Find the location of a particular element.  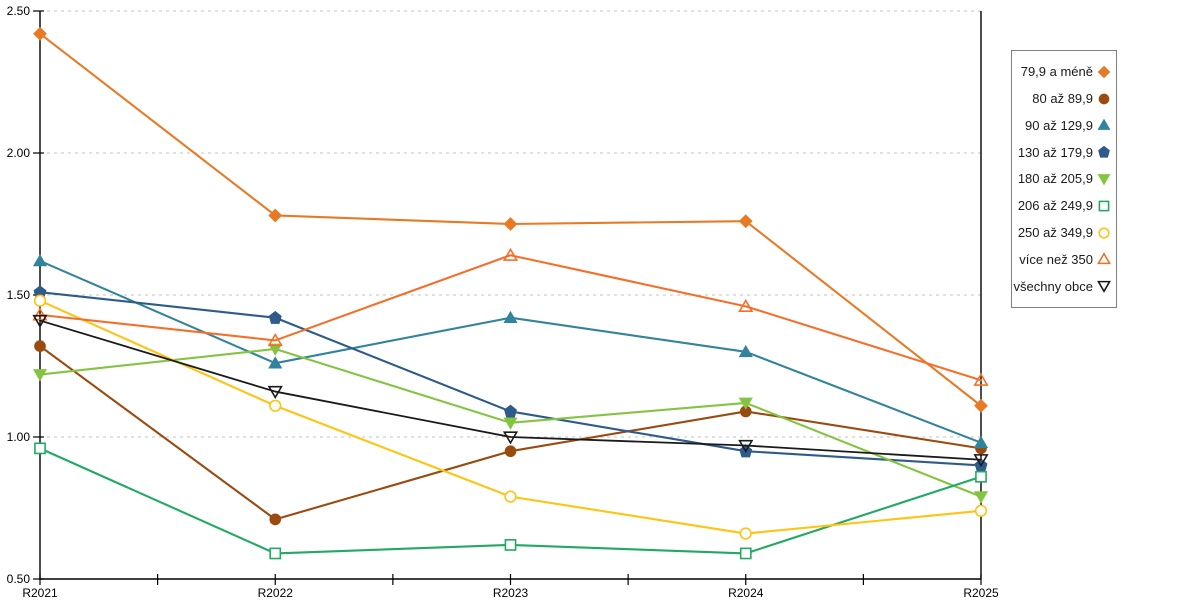

legend-label: 250 až 349,9 is located at coordinates (1055, 233).